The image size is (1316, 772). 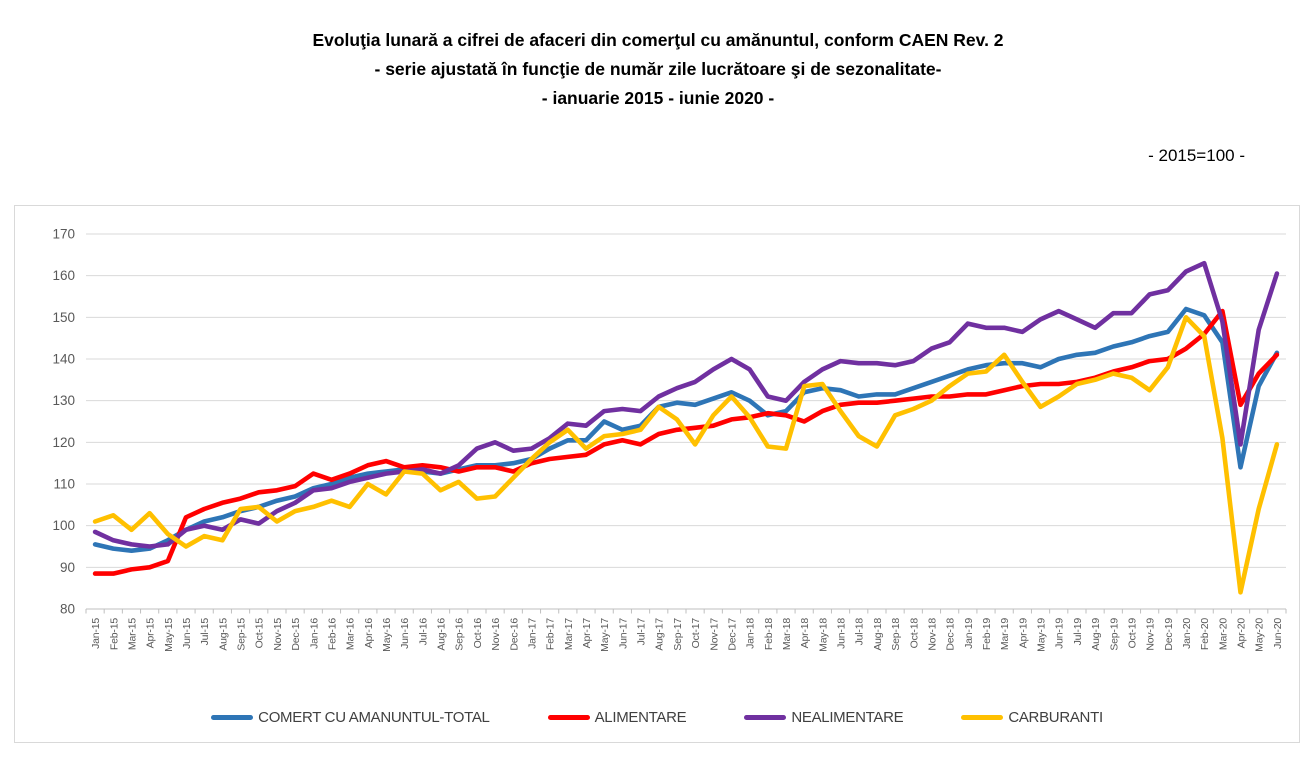 What do you see at coordinates (769, 634) in the screenshot?
I see `x-tick-label: Feb-18` at bounding box center [769, 634].